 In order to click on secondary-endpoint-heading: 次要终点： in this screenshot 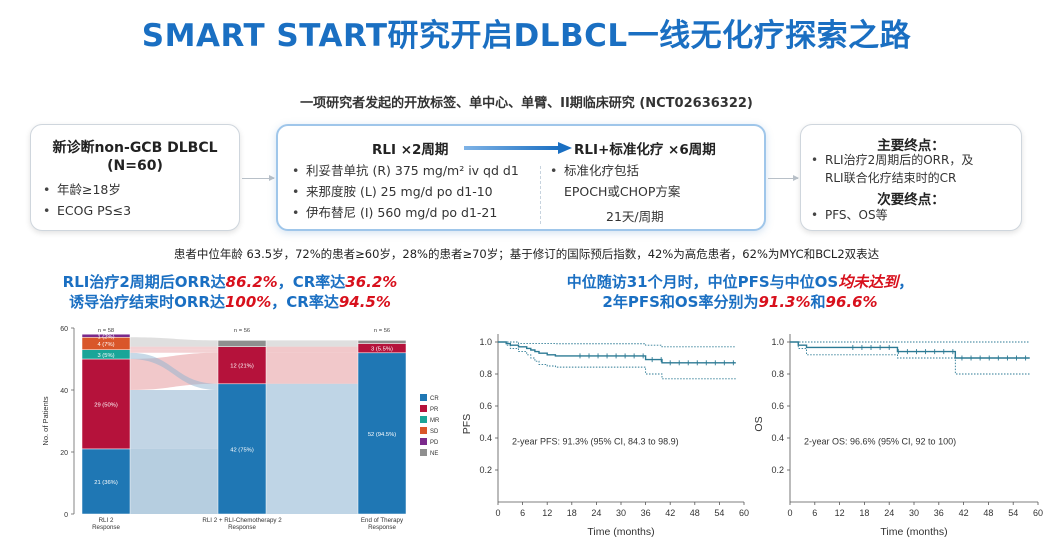, I will do `click(911, 200)`.